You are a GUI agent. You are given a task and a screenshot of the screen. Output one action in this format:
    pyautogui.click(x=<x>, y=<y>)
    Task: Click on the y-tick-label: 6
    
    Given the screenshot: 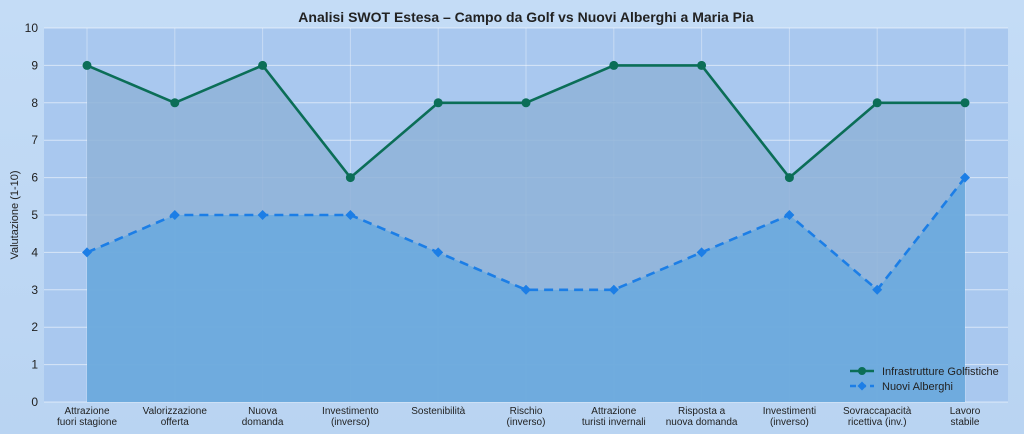 What is the action you would take?
    pyautogui.click(x=34, y=178)
    